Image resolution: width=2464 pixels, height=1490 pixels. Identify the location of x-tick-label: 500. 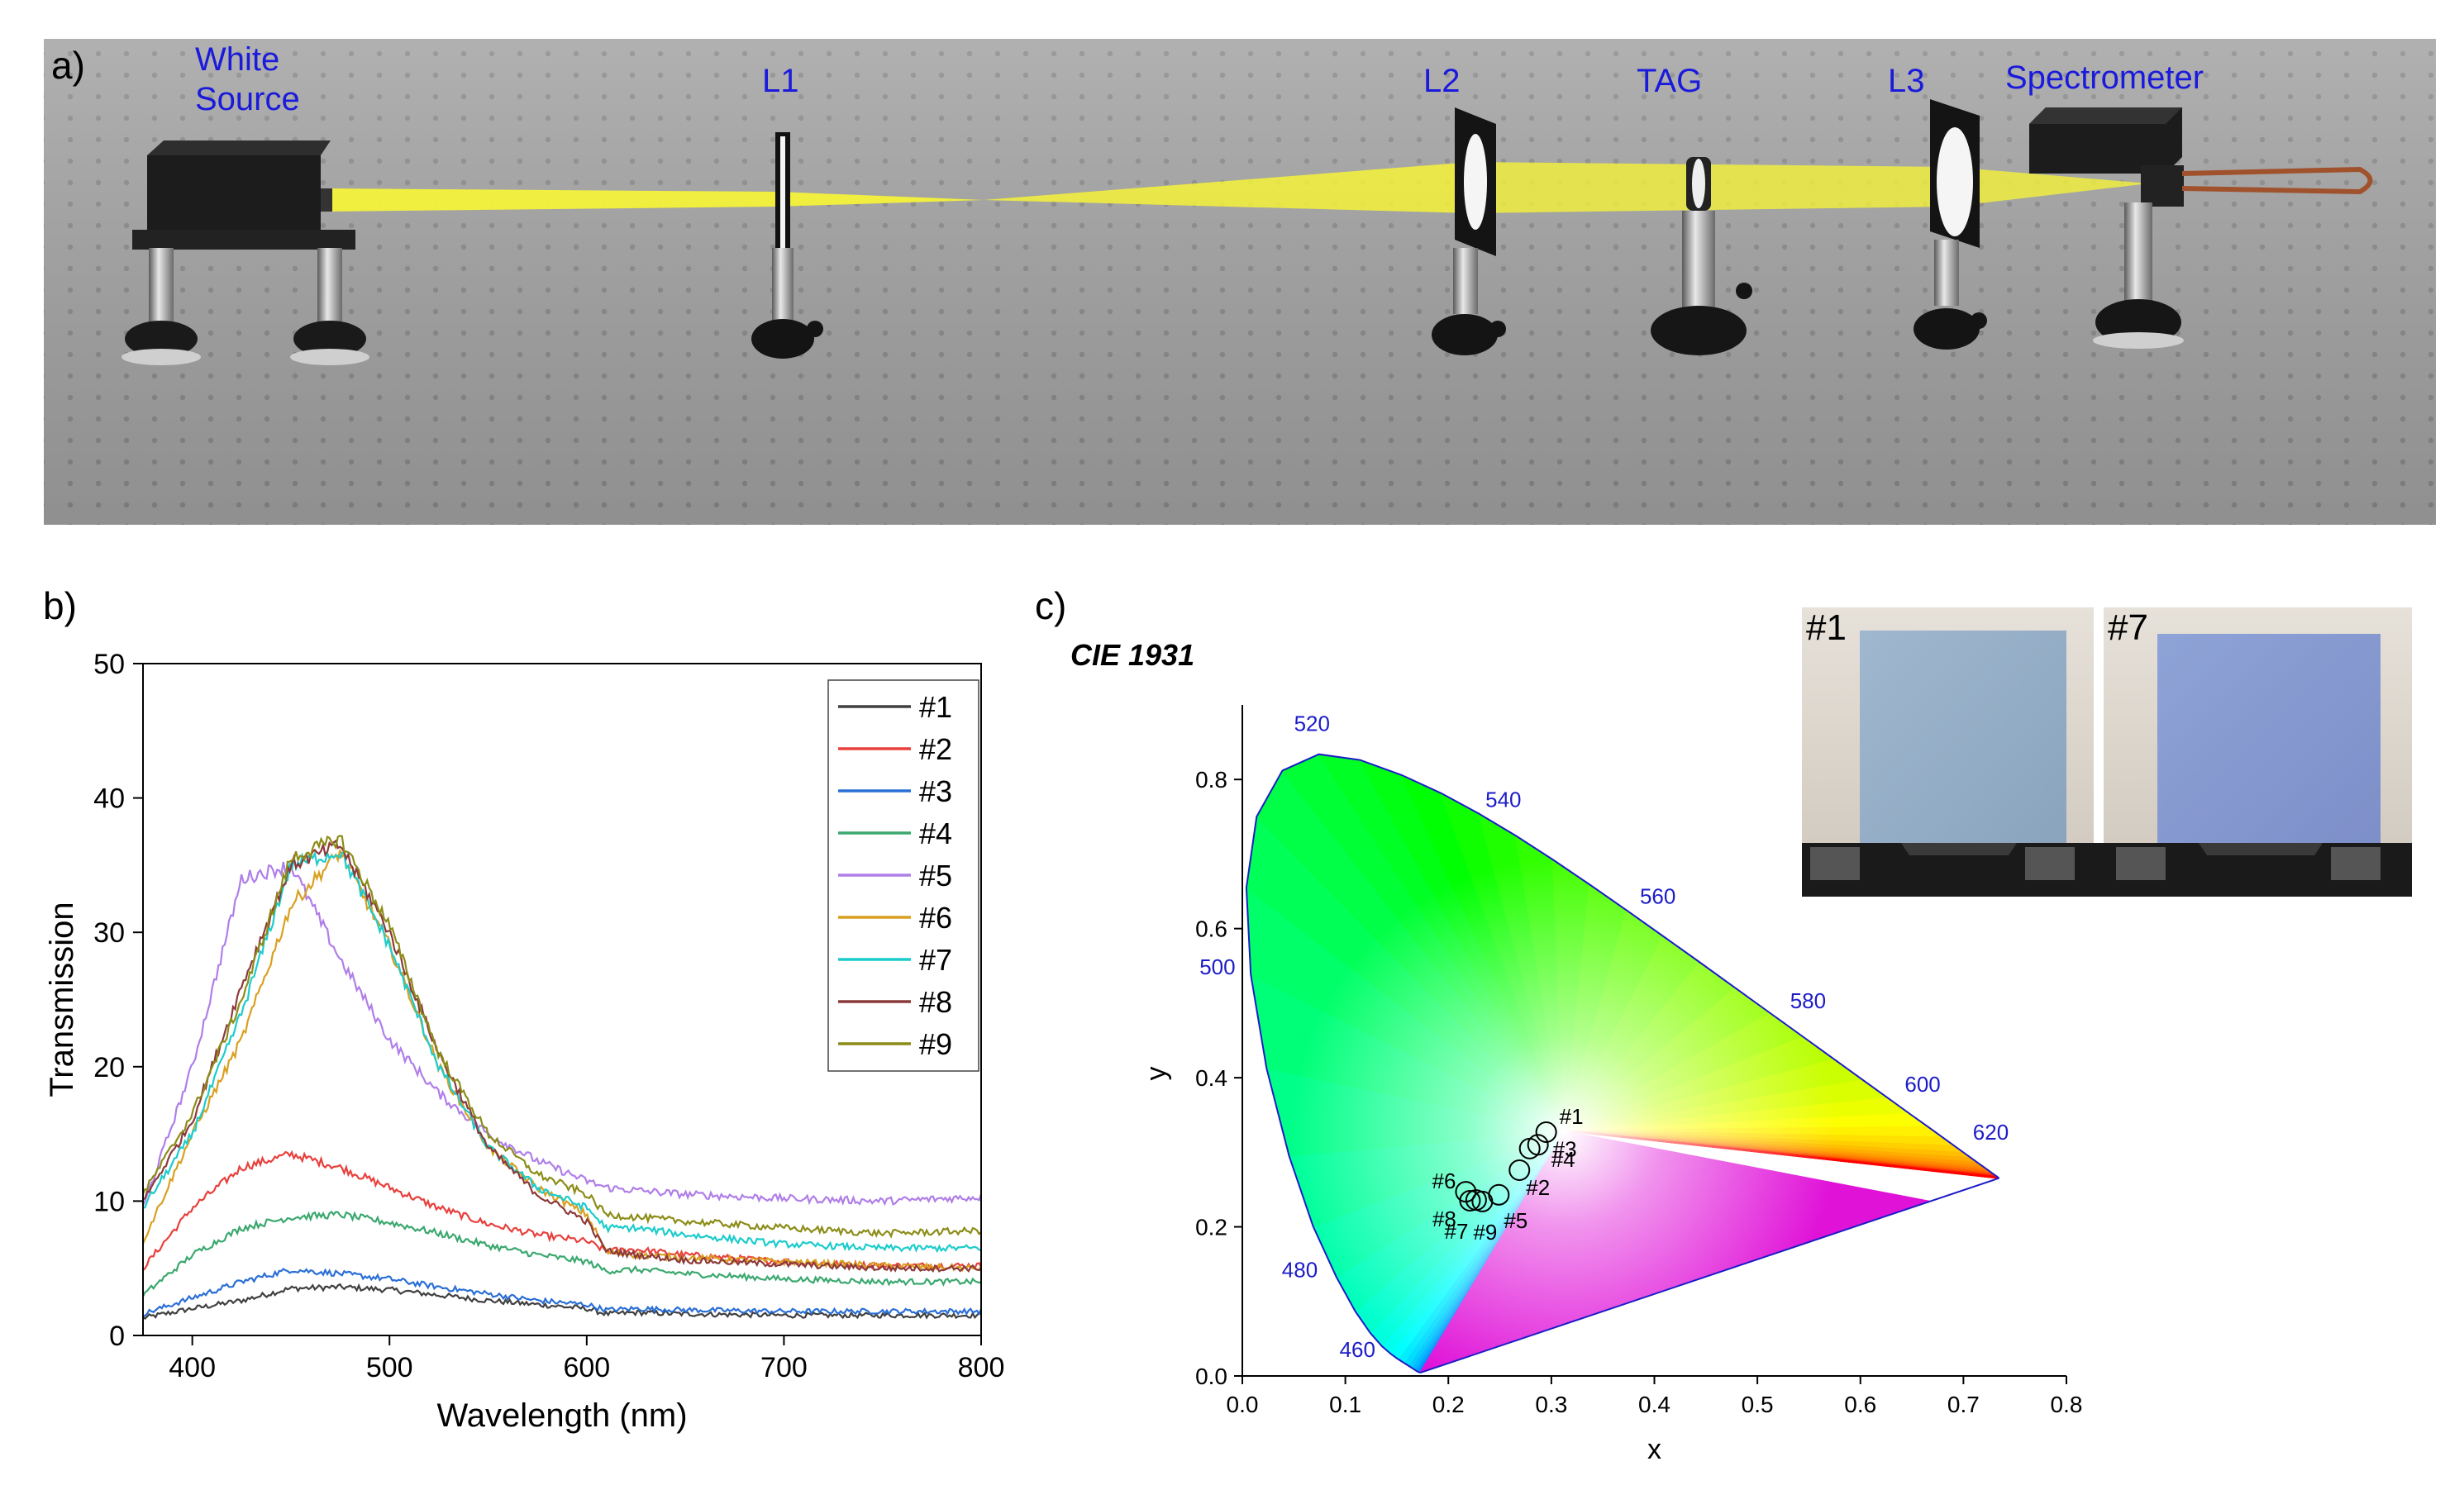
(389, 1368).